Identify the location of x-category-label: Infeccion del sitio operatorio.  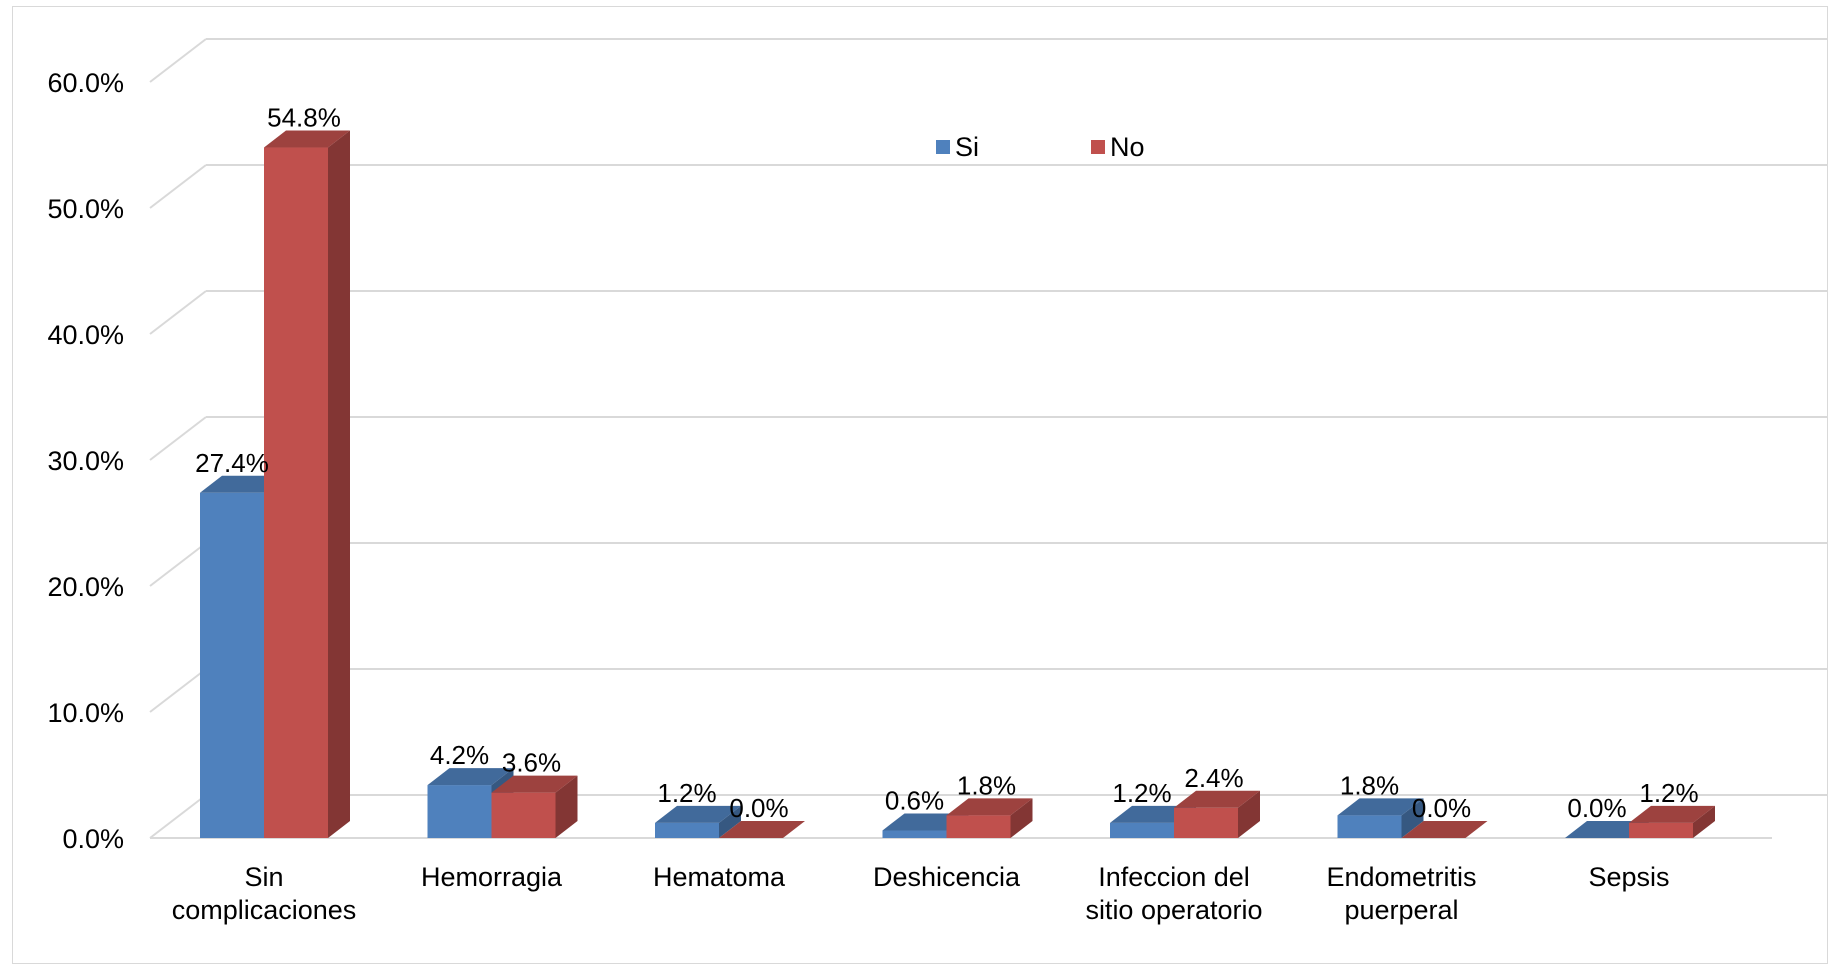
(1173, 893).